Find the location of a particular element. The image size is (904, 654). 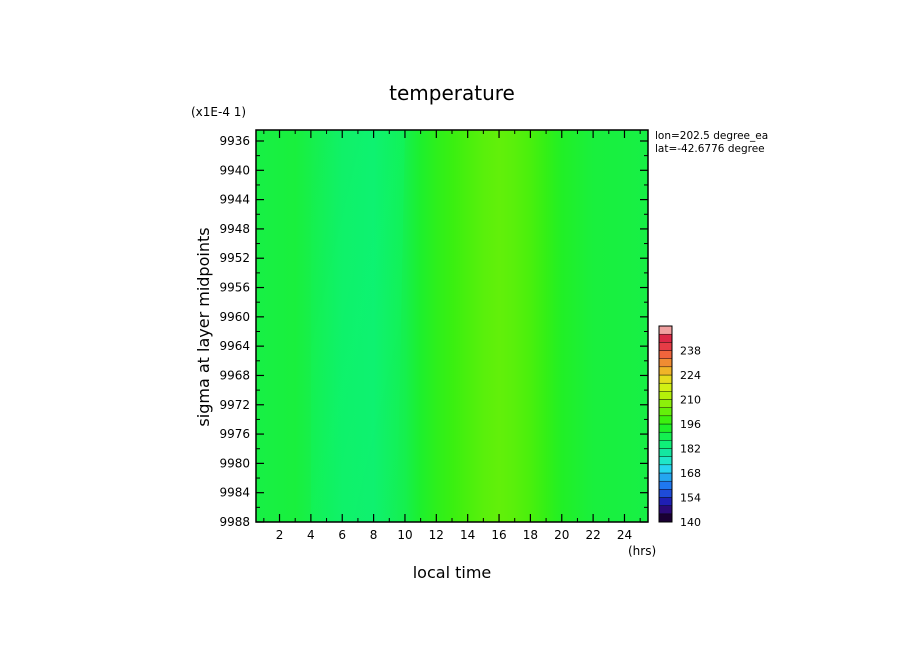

colorbar-tick-label: 154 is located at coordinates (690, 498).